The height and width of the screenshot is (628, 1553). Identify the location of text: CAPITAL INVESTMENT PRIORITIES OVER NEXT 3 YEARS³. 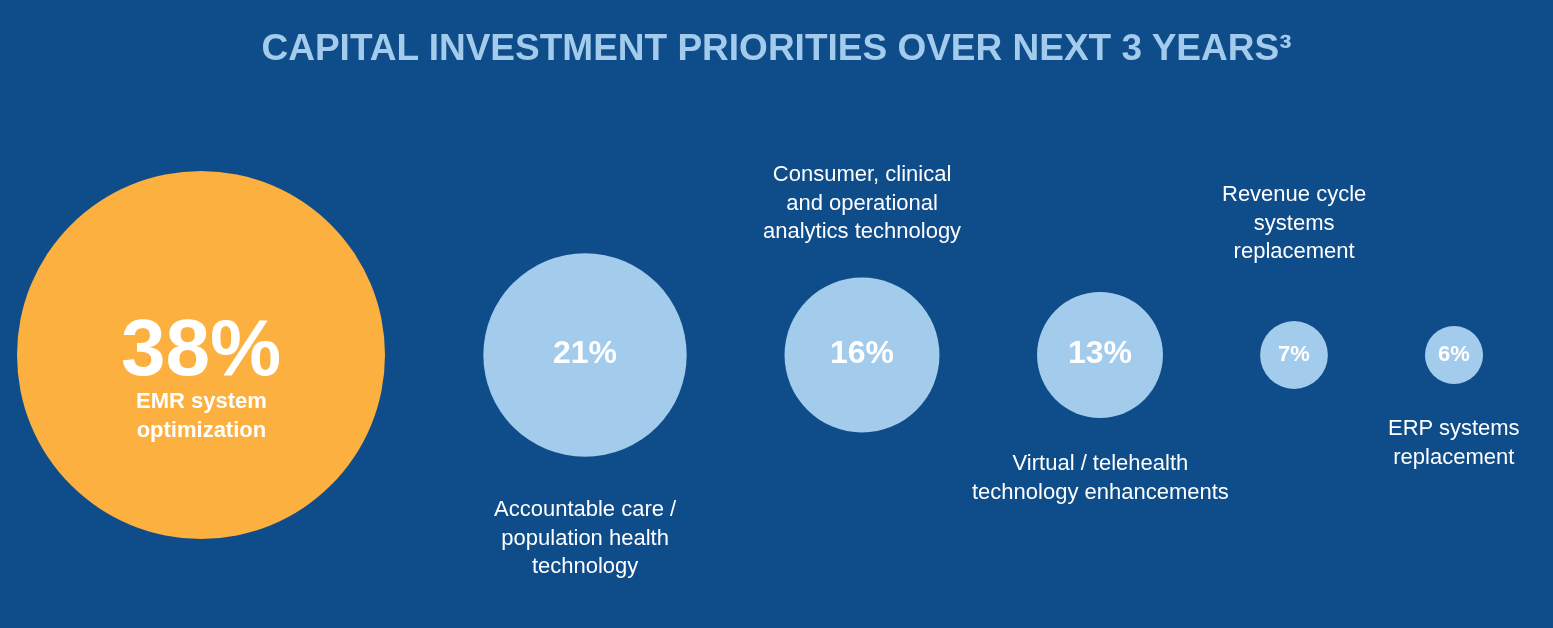
(776, 48).